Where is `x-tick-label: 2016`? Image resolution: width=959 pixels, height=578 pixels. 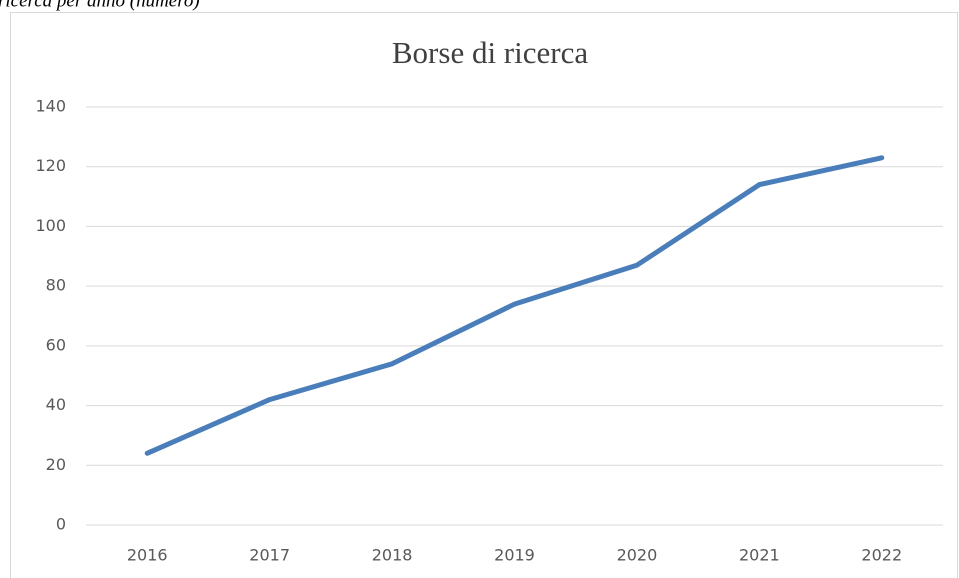 x-tick-label: 2016 is located at coordinates (147, 555).